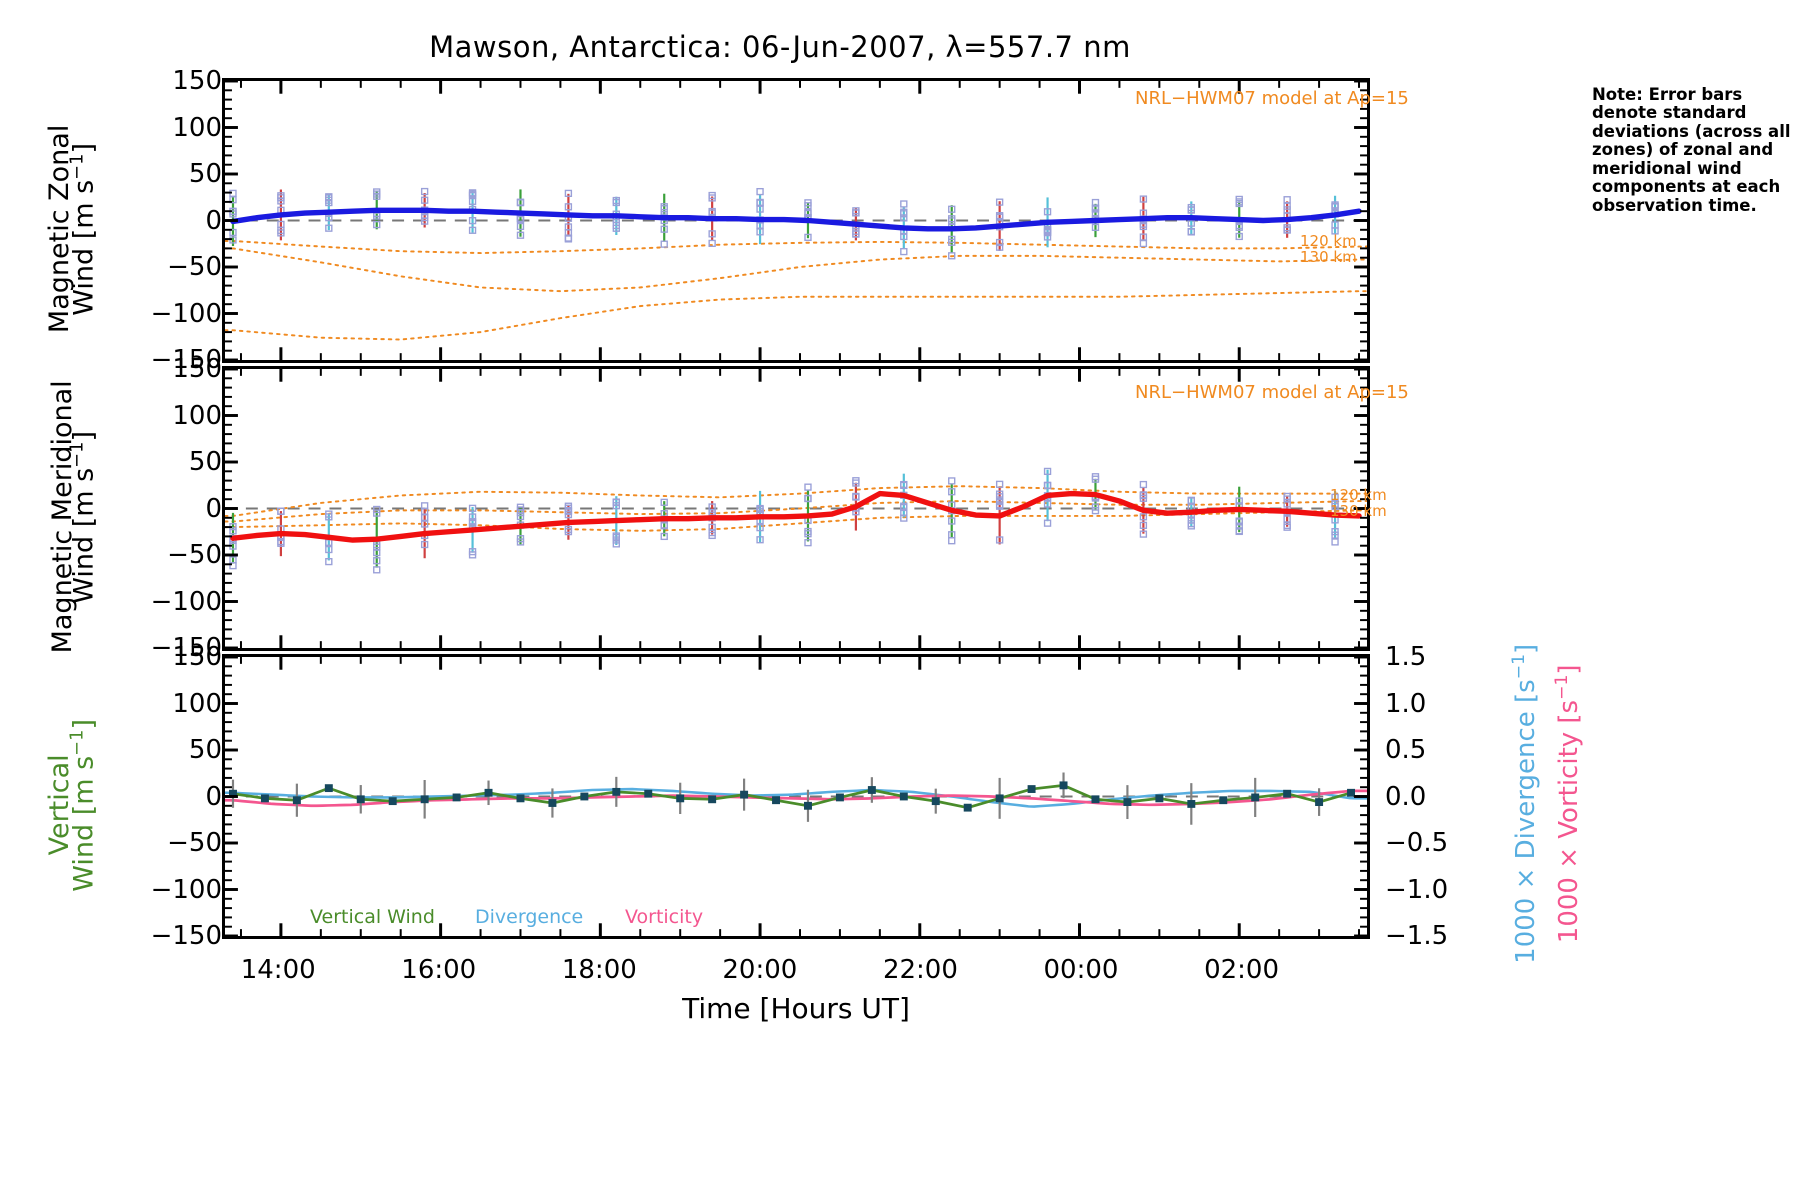 This screenshot has width=1800, height=1200. I want to click on y-axis-label-panel2-line2: Wind [m s−1], so click(84, 517).